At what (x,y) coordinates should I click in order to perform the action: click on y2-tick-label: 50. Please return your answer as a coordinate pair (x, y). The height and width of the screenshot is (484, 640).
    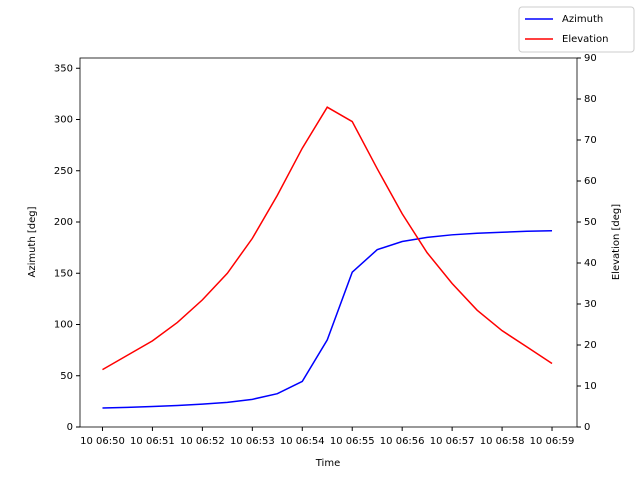
    Looking at the image, I should click on (590, 222).